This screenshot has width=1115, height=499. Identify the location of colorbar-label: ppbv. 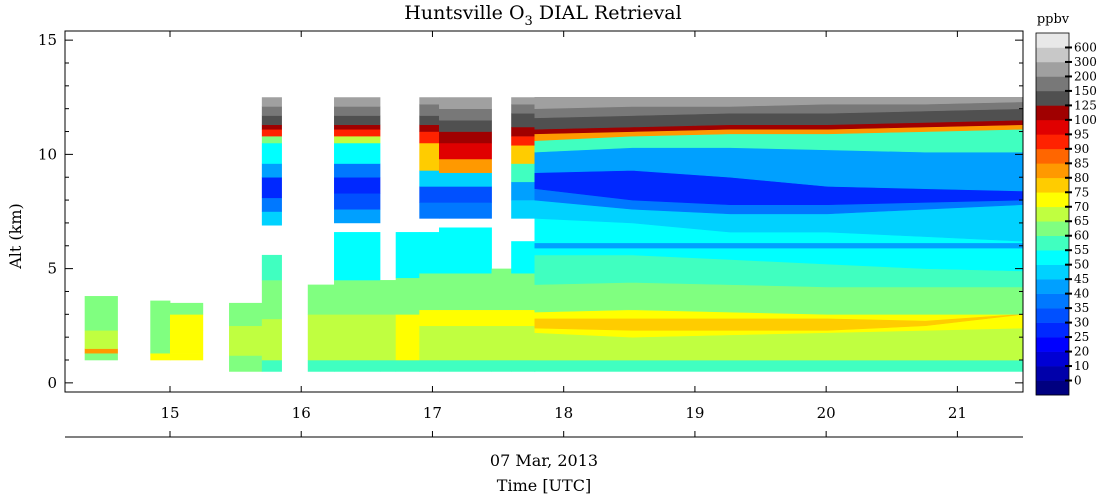
(1053, 19).